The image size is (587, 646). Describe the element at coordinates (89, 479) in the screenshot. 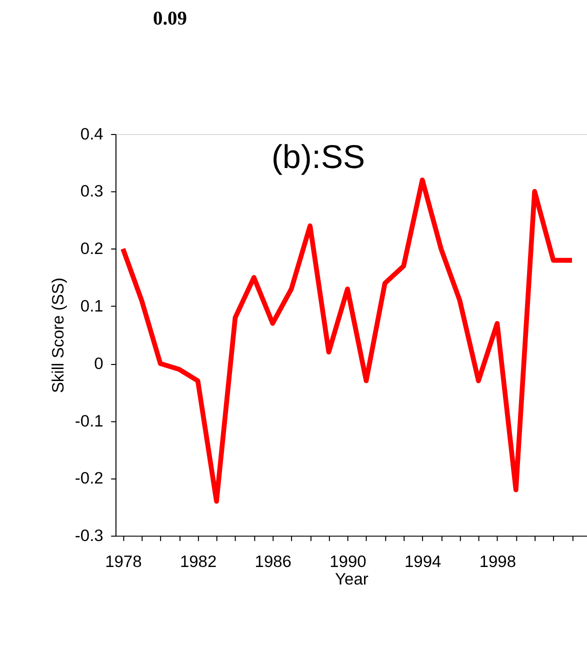

I see `y-tick-label: -0.2` at that location.